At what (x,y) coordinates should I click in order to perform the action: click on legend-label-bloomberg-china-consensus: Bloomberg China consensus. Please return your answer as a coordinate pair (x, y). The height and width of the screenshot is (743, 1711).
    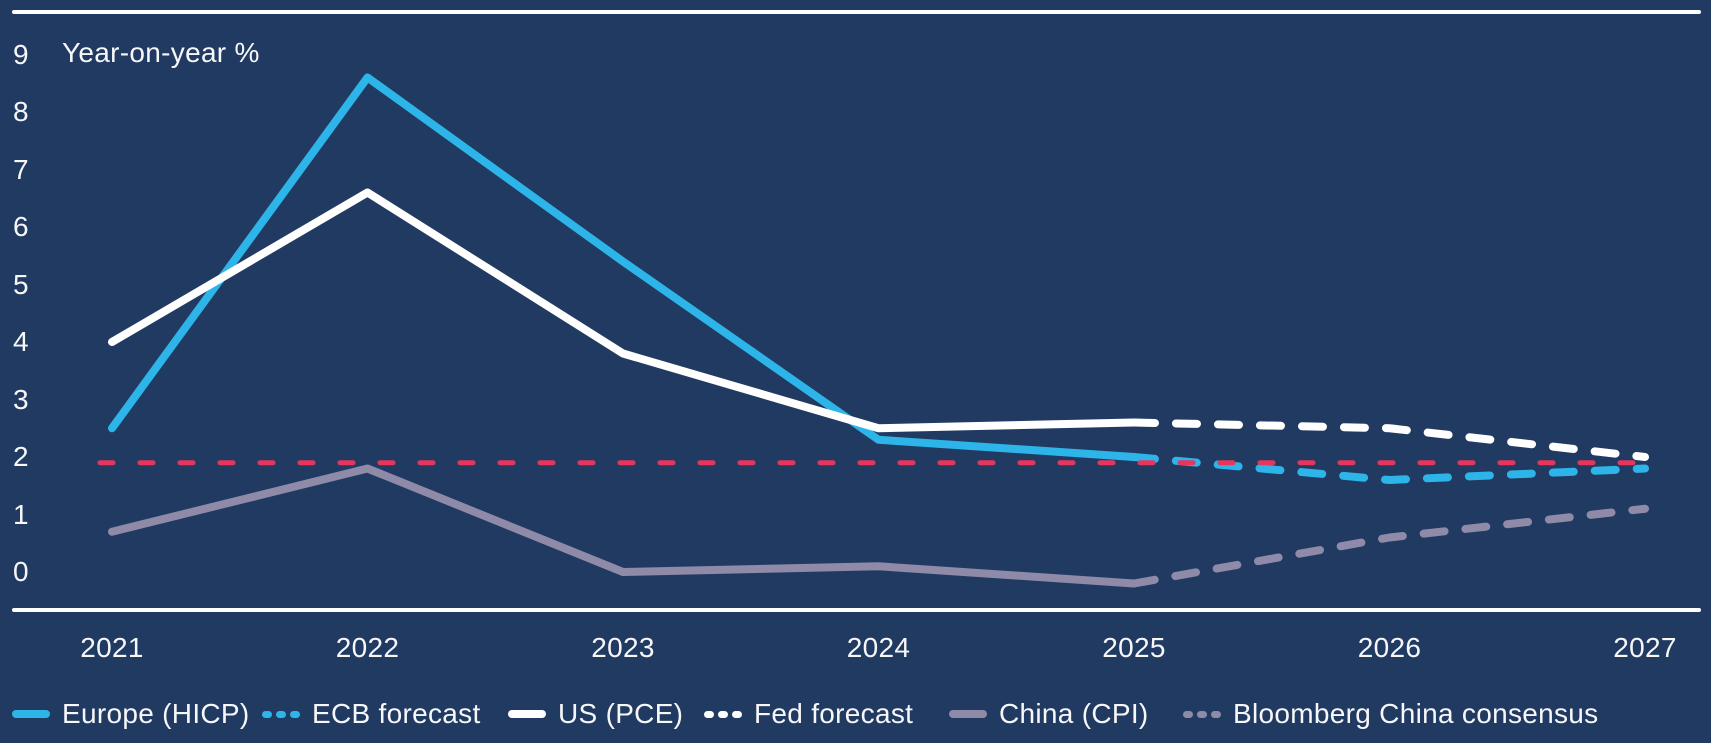
    Looking at the image, I should click on (1416, 713).